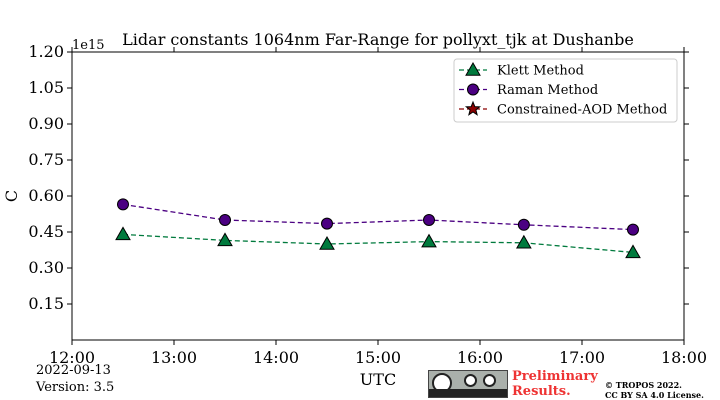 The height and width of the screenshot is (400, 720). What do you see at coordinates (540, 71) in the screenshot?
I see `legend-label: Klett Method` at bounding box center [540, 71].